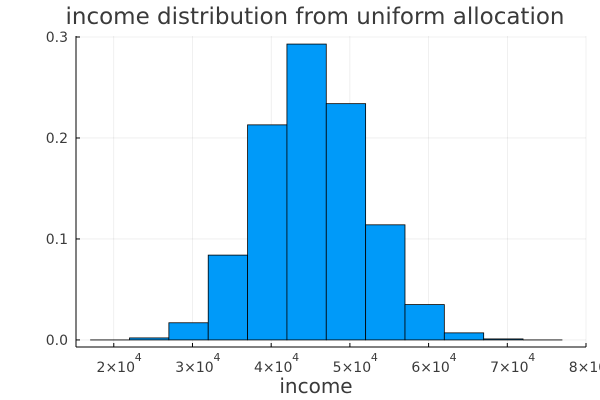  I want to click on x-tick-label: 5×10⁴, so click(355, 363).